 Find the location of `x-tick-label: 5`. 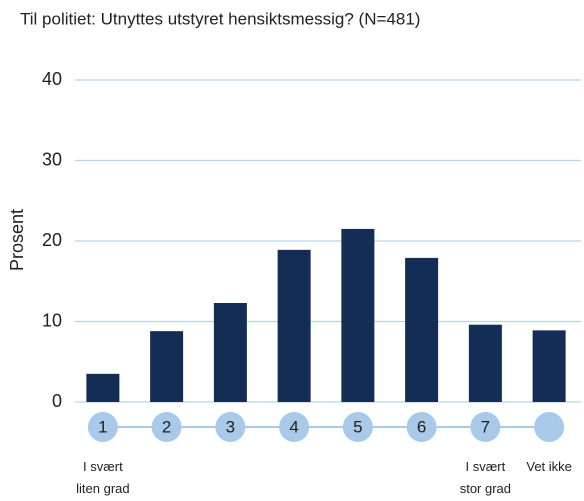

x-tick-label: 5 is located at coordinates (357, 426).